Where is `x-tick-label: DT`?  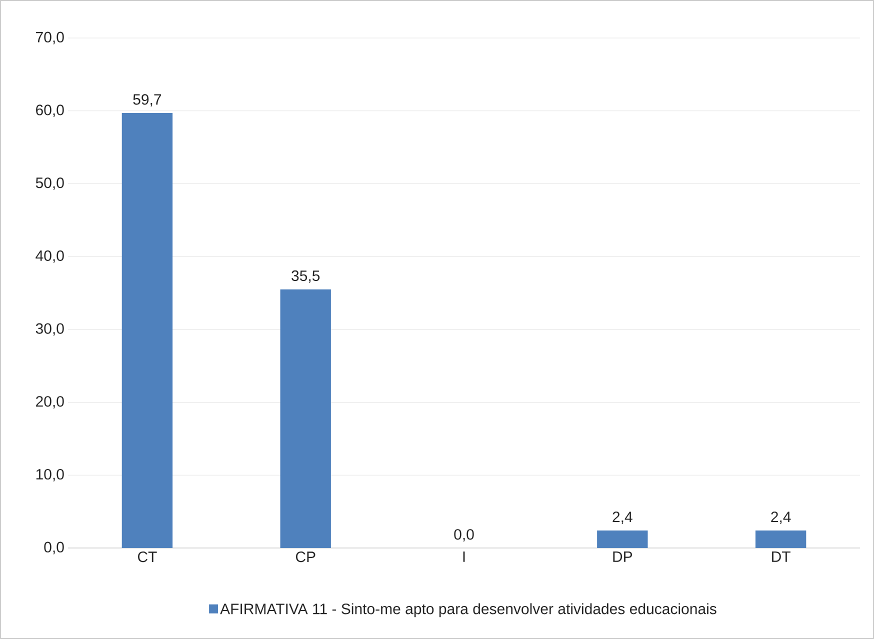
x-tick-label: DT is located at coordinates (781, 557).